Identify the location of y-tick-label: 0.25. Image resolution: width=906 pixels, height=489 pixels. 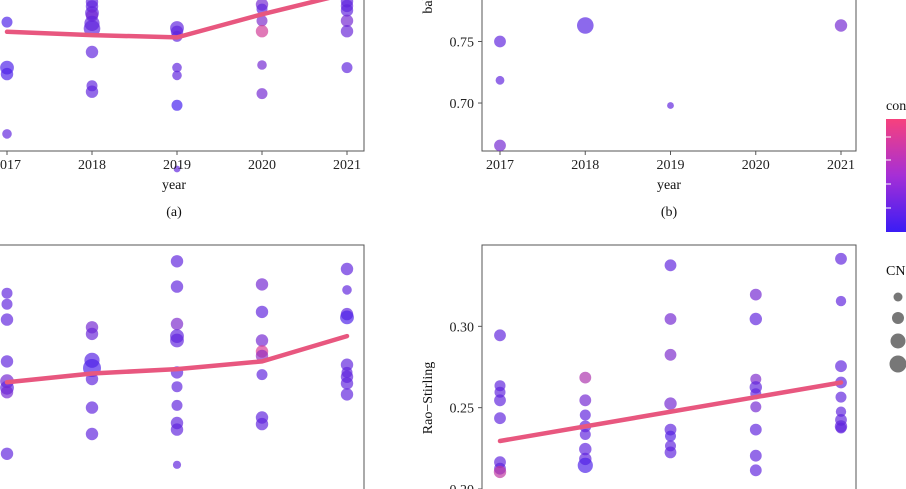
(462, 409).